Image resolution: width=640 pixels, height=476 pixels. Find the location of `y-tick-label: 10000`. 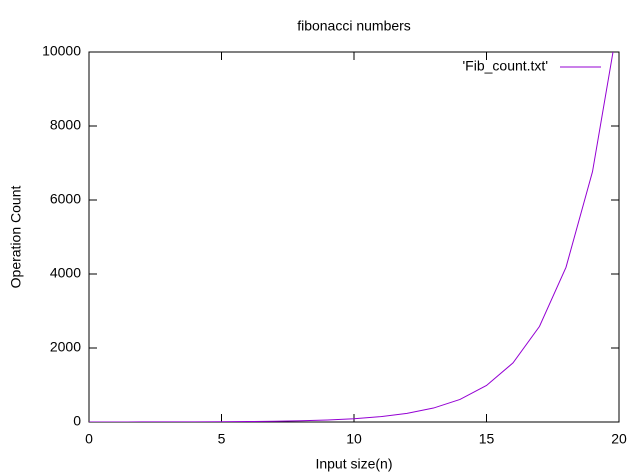

y-tick-label: 10000 is located at coordinates (61, 51).